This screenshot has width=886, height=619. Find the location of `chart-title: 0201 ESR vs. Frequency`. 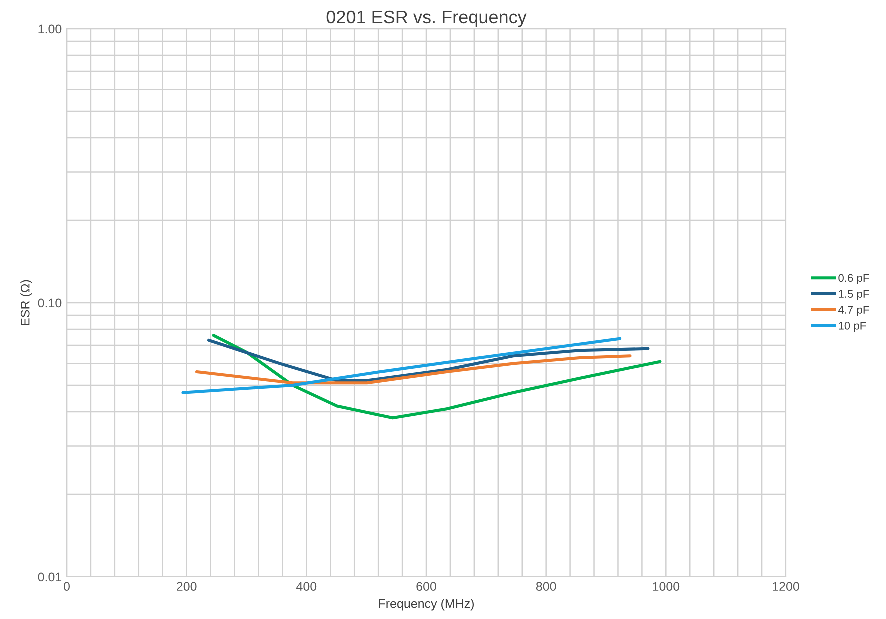

chart-title: 0201 ESR vs. Frequency is located at coordinates (426, 19).